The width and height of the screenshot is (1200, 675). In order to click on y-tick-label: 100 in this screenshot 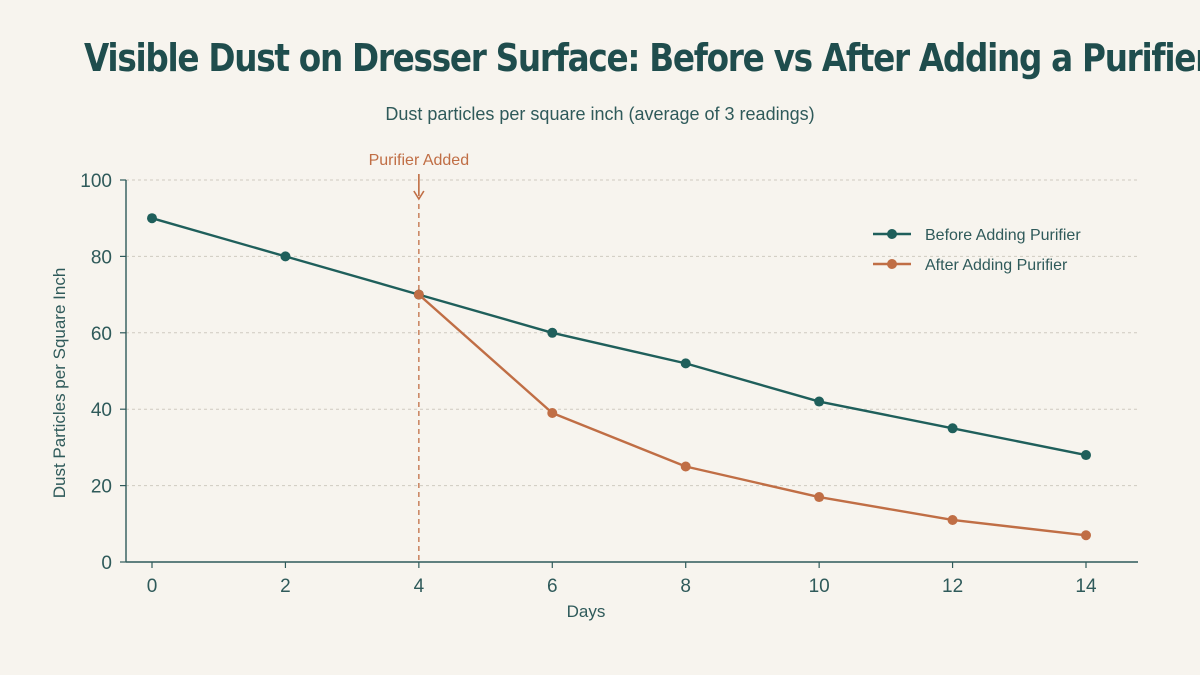, I will do `click(96, 181)`.